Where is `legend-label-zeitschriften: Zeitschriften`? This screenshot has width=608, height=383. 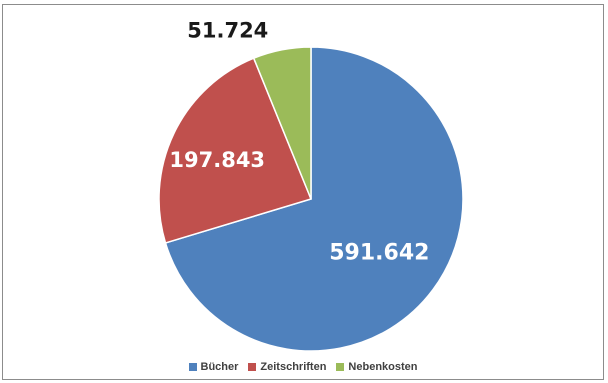
legend-label-zeitschriften: Zeitschriften is located at coordinates (293, 367).